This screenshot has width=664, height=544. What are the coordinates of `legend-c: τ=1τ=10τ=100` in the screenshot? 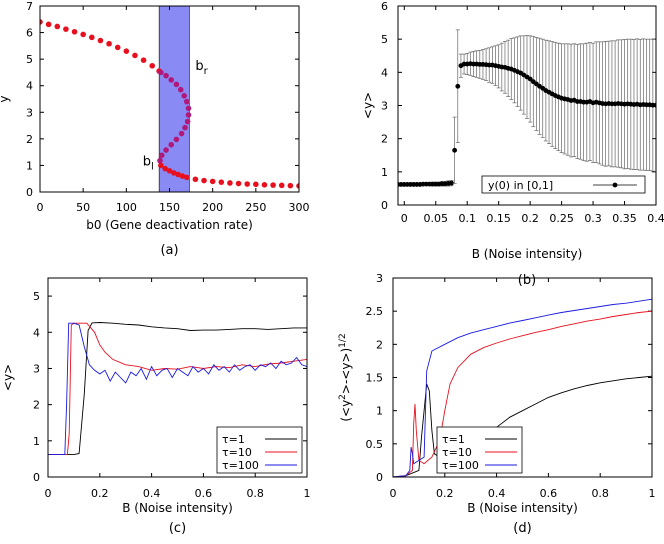 It's located at (259, 450).